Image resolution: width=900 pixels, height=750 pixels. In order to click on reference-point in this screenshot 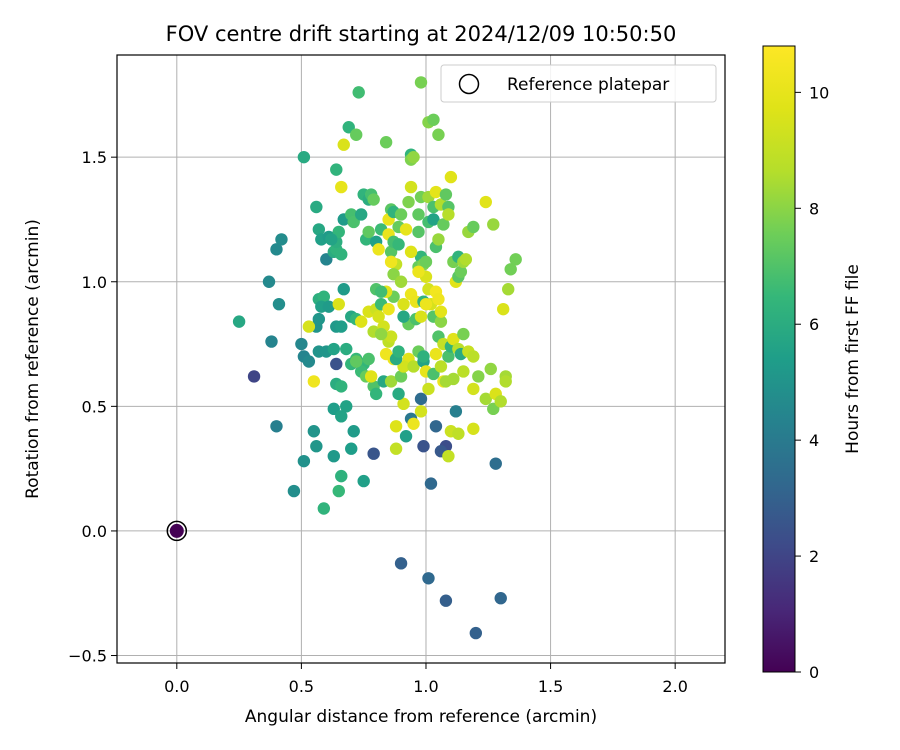, I will do `click(176, 530)`.